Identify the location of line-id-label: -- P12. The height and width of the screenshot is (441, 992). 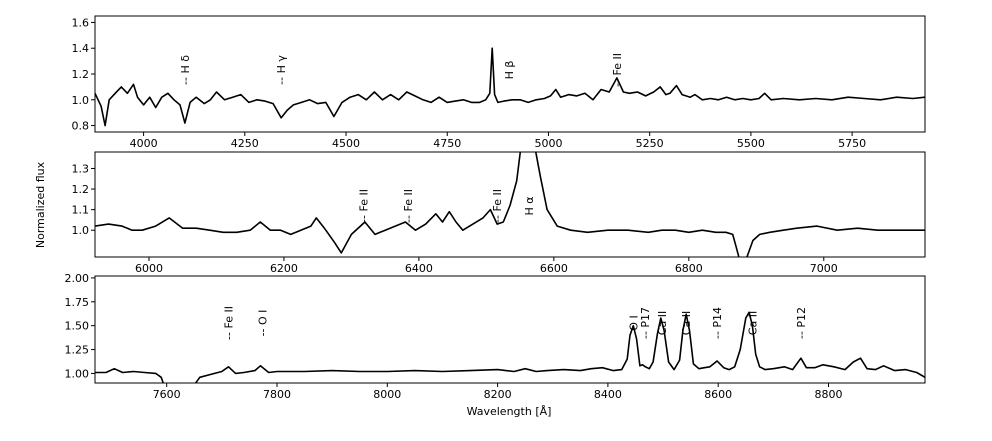
(801, 323).